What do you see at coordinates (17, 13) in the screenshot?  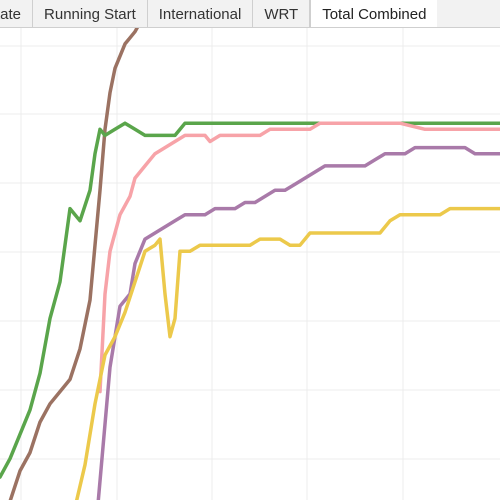 I see `tab-state: tate` at bounding box center [17, 13].